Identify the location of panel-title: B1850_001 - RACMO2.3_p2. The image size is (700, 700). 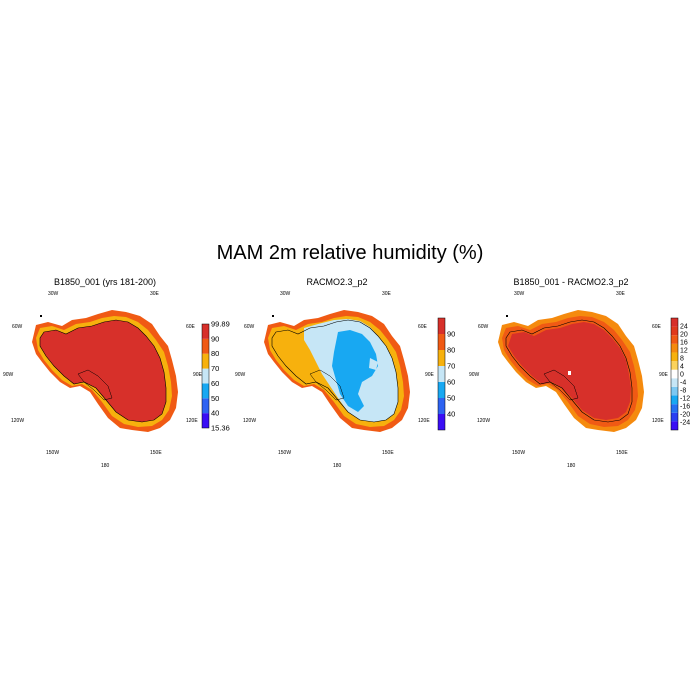
(571, 282).